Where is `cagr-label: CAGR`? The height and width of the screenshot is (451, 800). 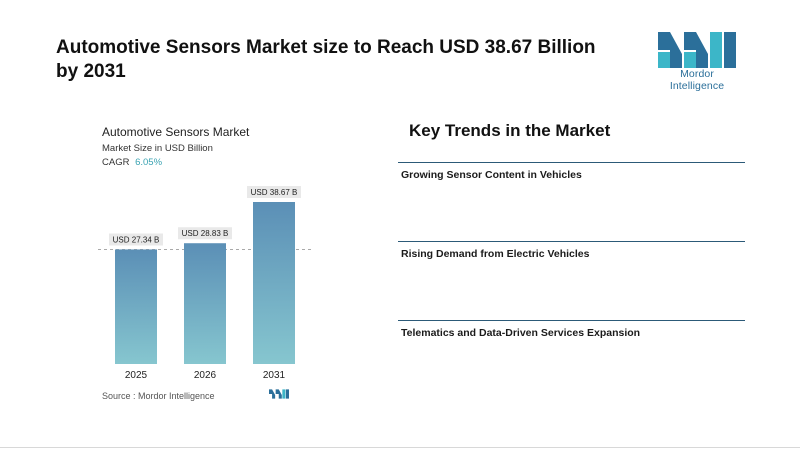
cagr-label: CAGR is located at coordinates (116, 162).